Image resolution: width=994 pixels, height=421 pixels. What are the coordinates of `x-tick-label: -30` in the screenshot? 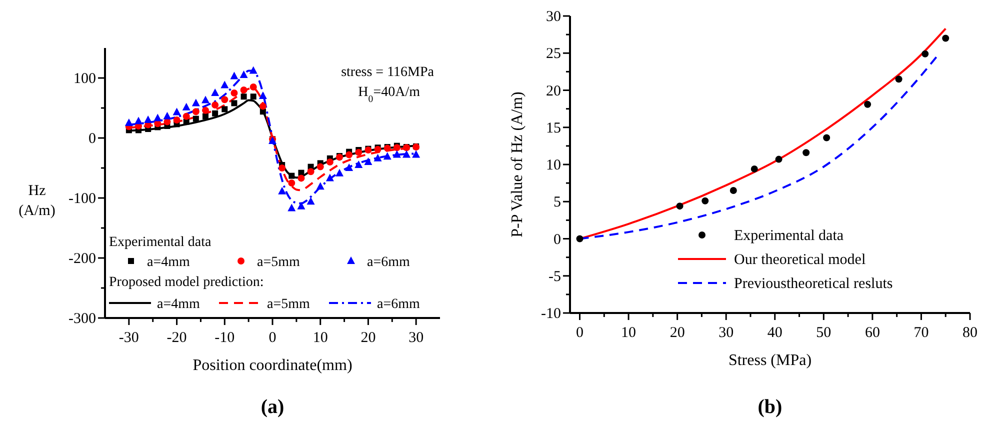 It's located at (128, 338).